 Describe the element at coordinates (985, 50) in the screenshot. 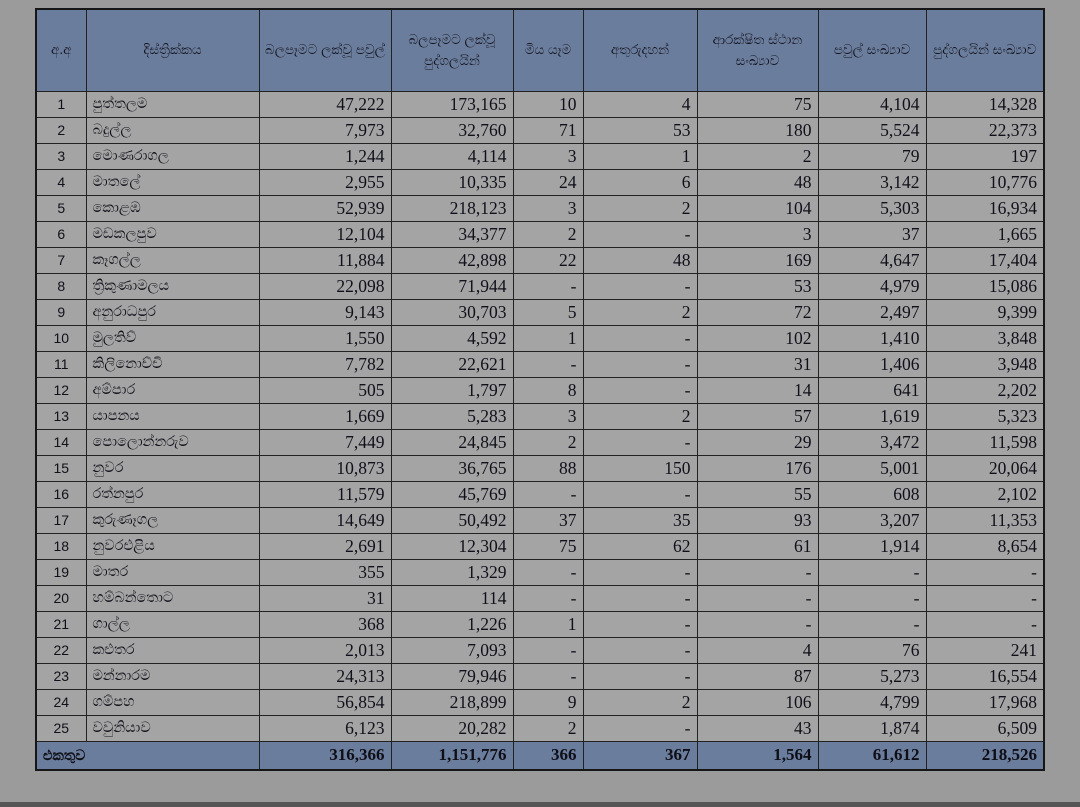

I see `column-header-person-count: පුද්ගලයින් සංඛ්‍යාව` at that location.